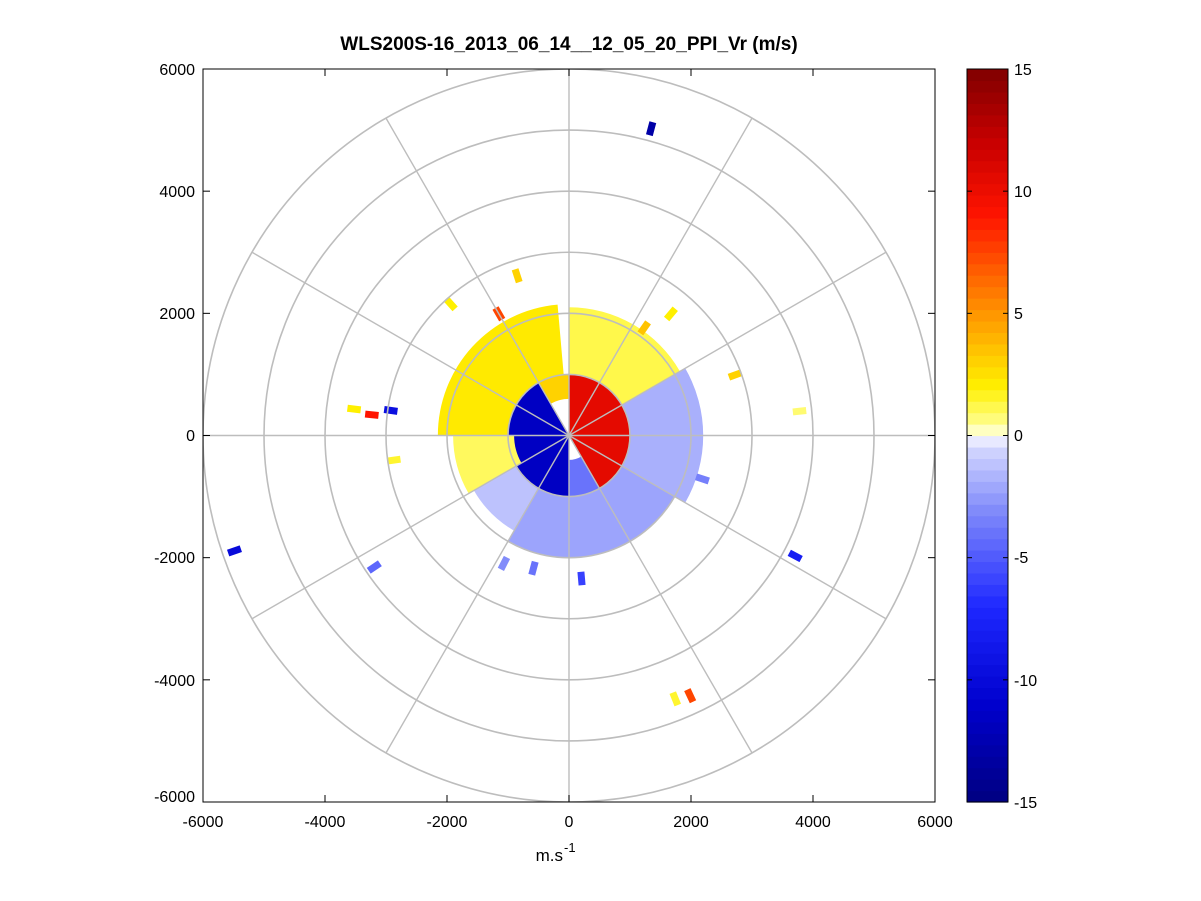  Describe the element at coordinates (174, 681) in the screenshot. I see `y-tick-label: -4000` at that location.